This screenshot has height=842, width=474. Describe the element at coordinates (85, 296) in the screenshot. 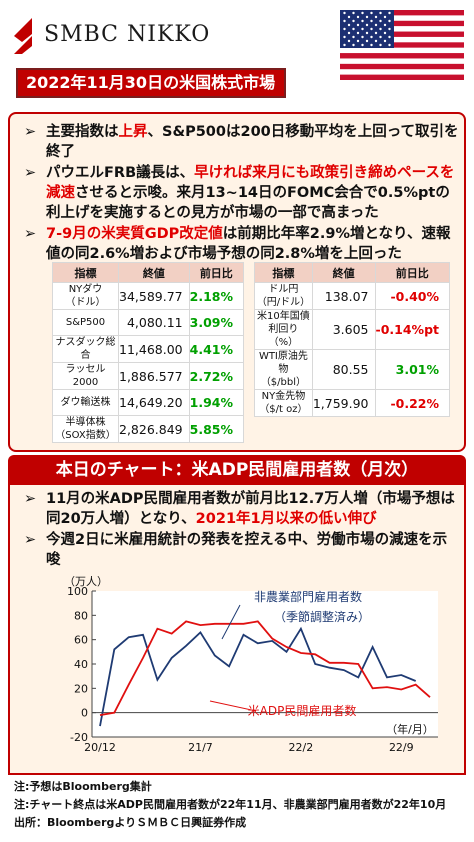

I see `indicator-name: NYダウ （ドル）` at that location.